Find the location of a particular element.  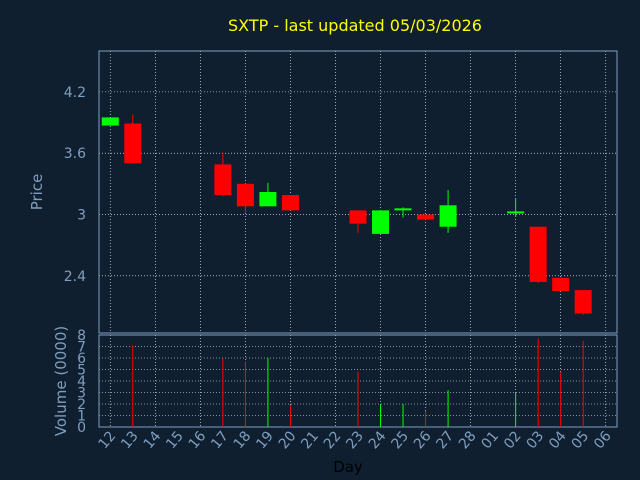

volume-tick-label: 1 is located at coordinates (81, 417).